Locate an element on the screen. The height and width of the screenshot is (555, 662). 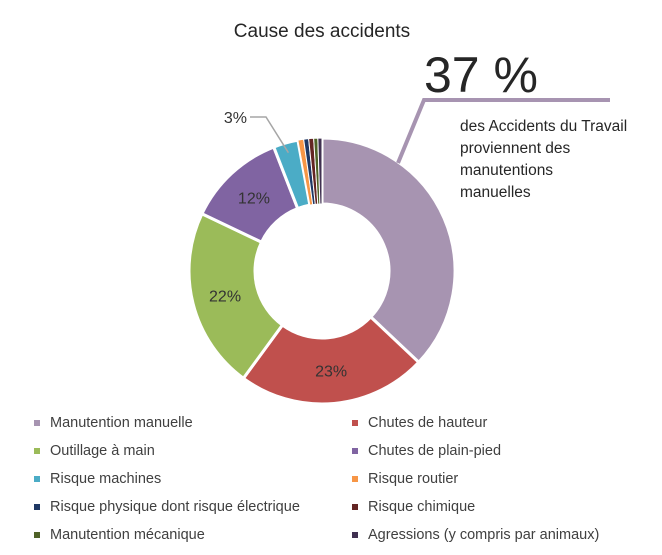
legend-item-agressions-y-compris-par-animaux: Agressions (y compris par animaux) is located at coordinates (498, 534).